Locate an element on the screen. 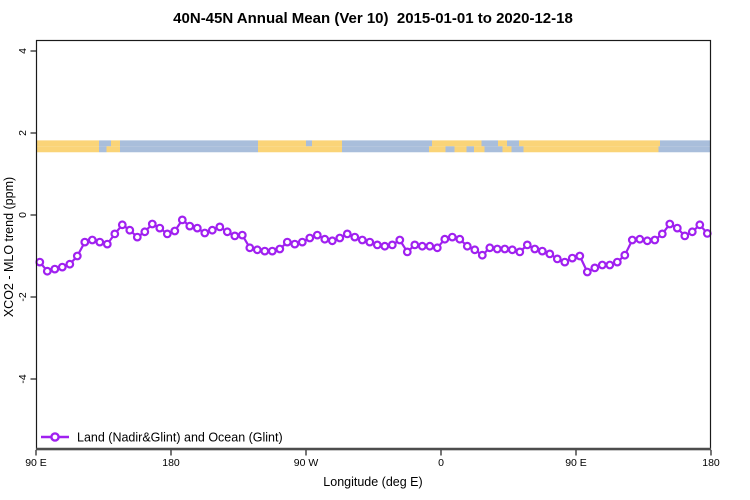 Image resolution: width=750 pixels, height=500 pixels. legend: Land (Nadir&Glint) and Ocean (Glint) is located at coordinates (162, 438).